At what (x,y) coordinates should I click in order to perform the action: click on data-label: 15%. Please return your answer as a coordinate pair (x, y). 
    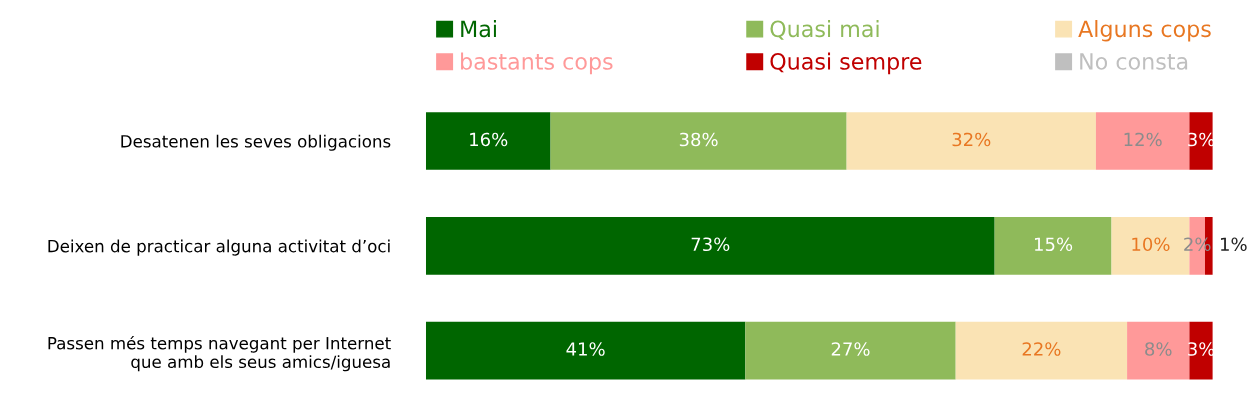
    Looking at the image, I should click on (1053, 244).